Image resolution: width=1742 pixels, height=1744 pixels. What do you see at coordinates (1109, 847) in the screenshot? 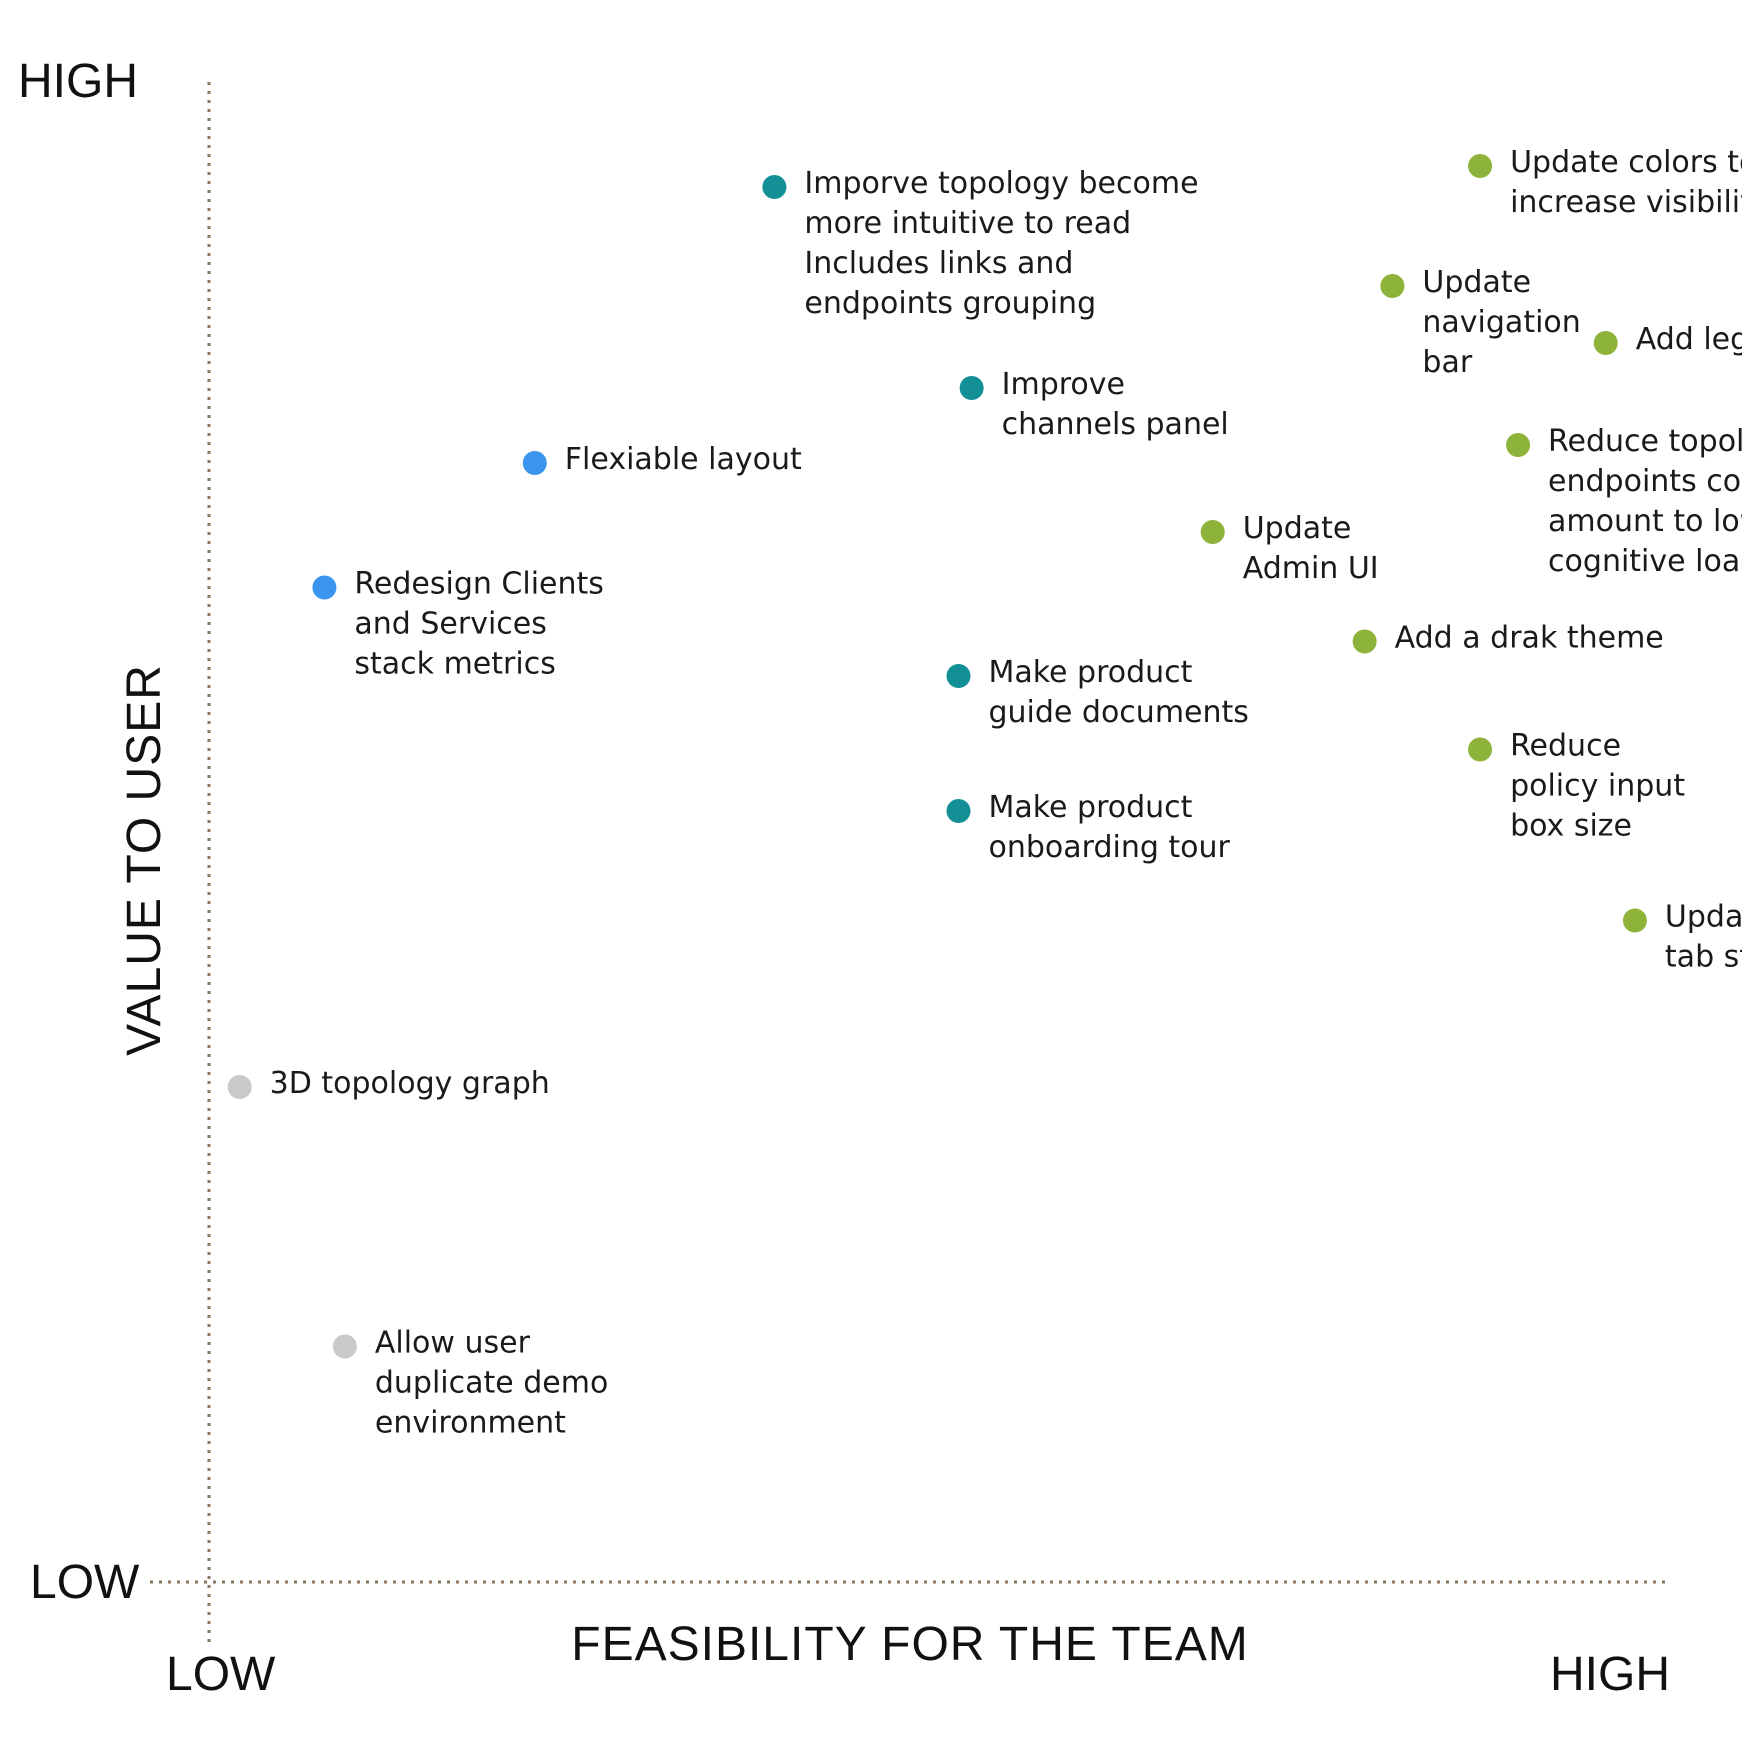
I see `data-point-label-line: onboarding tour` at bounding box center [1109, 847].